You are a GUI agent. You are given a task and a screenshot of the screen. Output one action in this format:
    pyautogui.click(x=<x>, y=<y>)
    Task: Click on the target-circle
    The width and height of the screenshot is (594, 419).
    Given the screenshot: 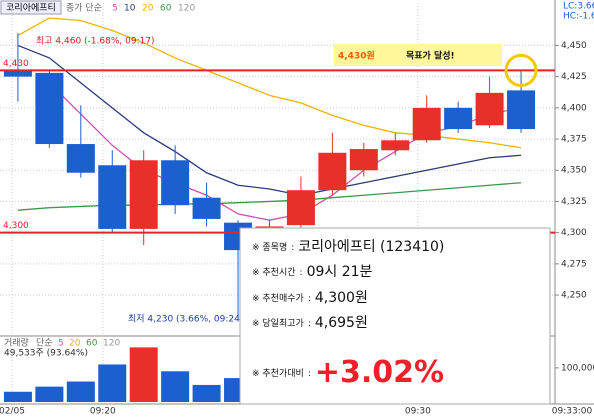 What is the action you would take?
    pyautogui.click(x=521, y=70)
    